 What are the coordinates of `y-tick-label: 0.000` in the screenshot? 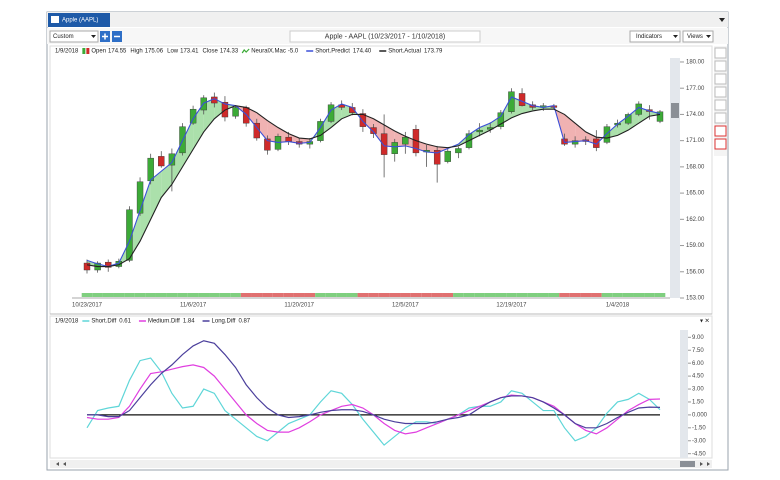 It's located at (700, 415).